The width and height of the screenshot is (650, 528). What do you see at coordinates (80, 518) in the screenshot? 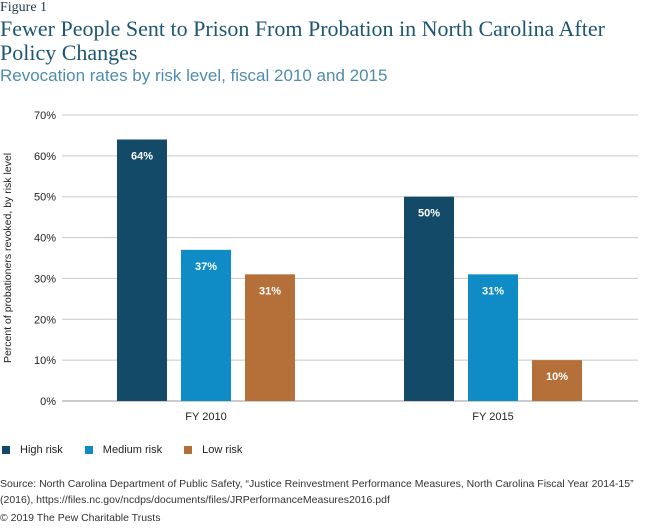
I see `copyright: © 2019 The Pew Charitable Trusts` at bounding box center [80, 518].